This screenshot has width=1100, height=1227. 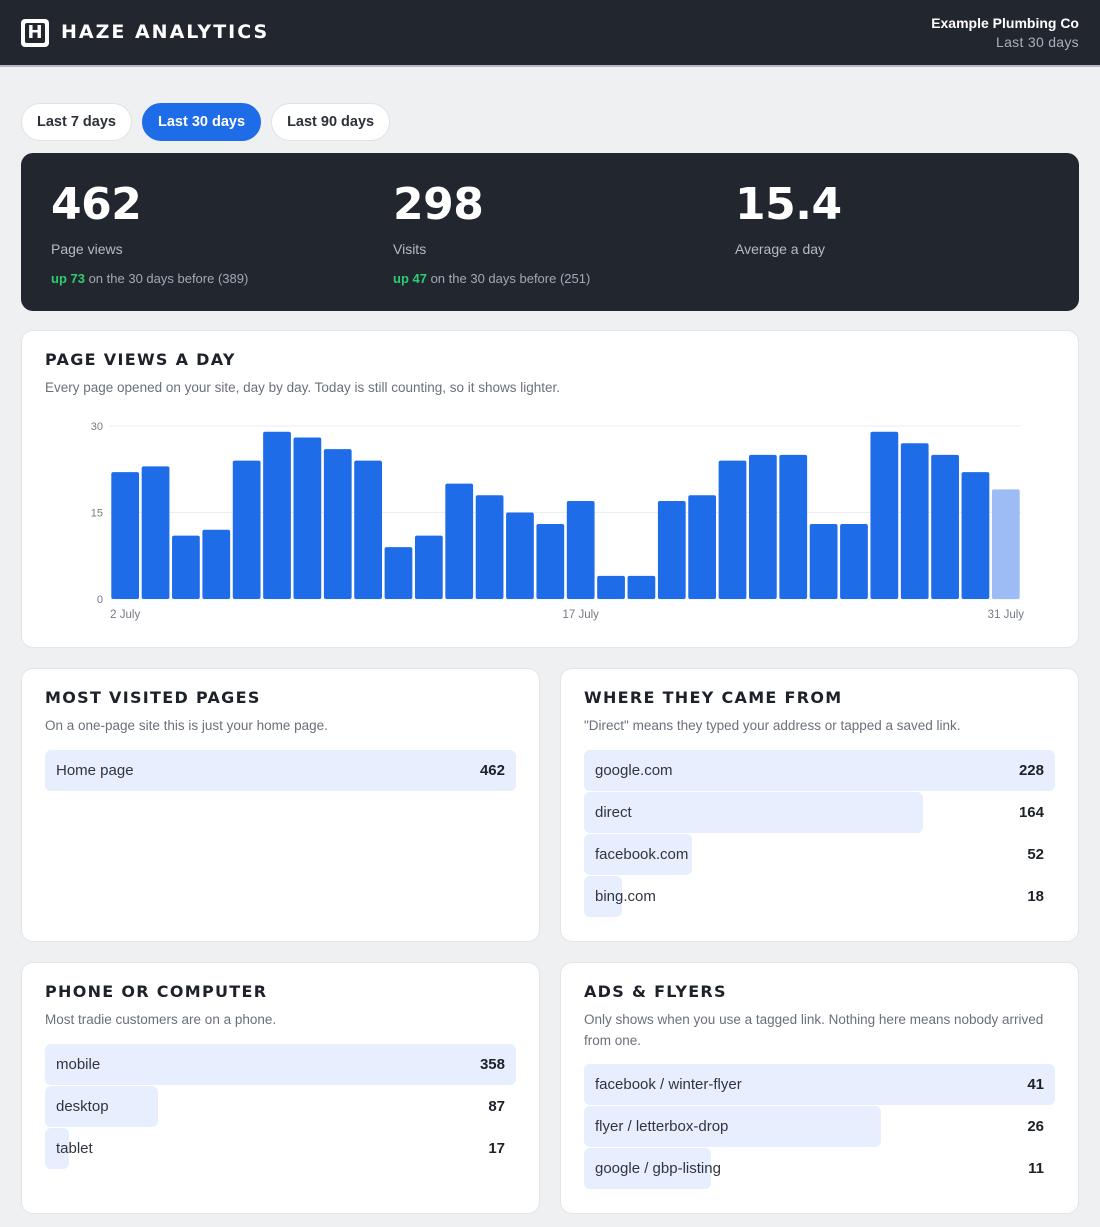 What do you see at coordinates (642, 854) in the screenshot?
I see `list-item-label: facebook.com` at bounding box center [642, 854].